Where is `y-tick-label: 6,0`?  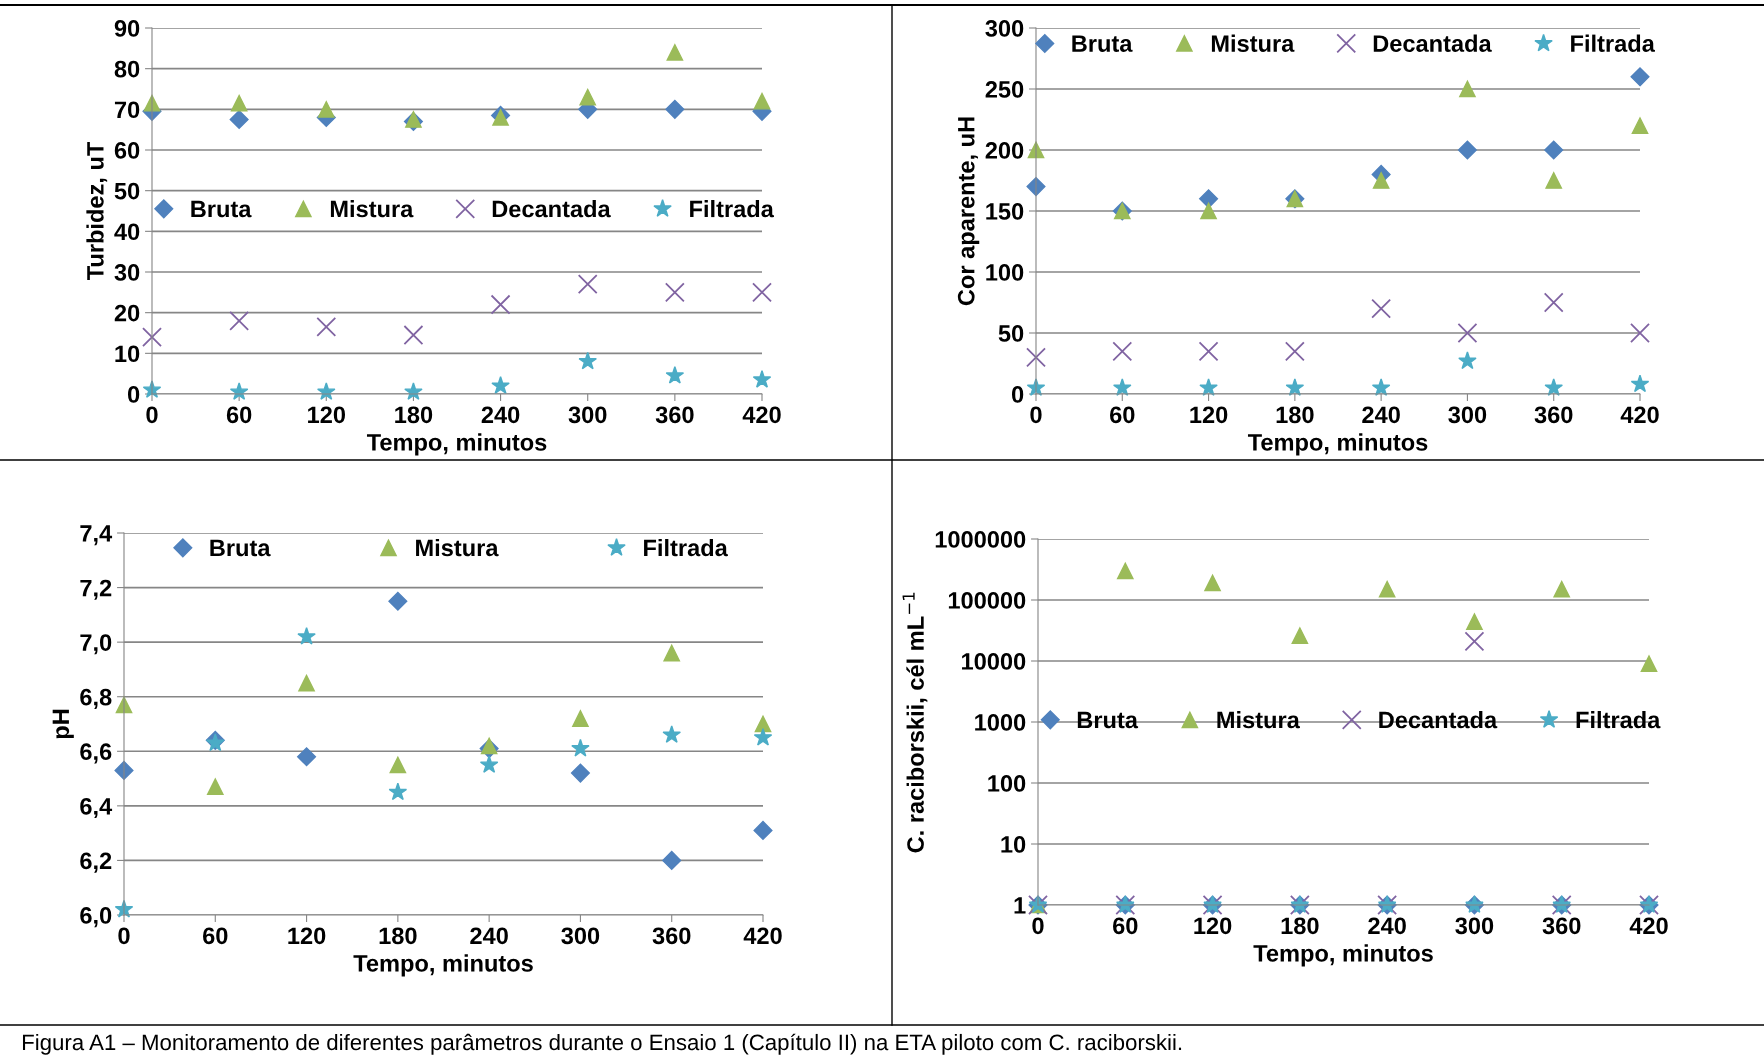
y-tick-label: 6,0 is located at coordinates (96, 917).